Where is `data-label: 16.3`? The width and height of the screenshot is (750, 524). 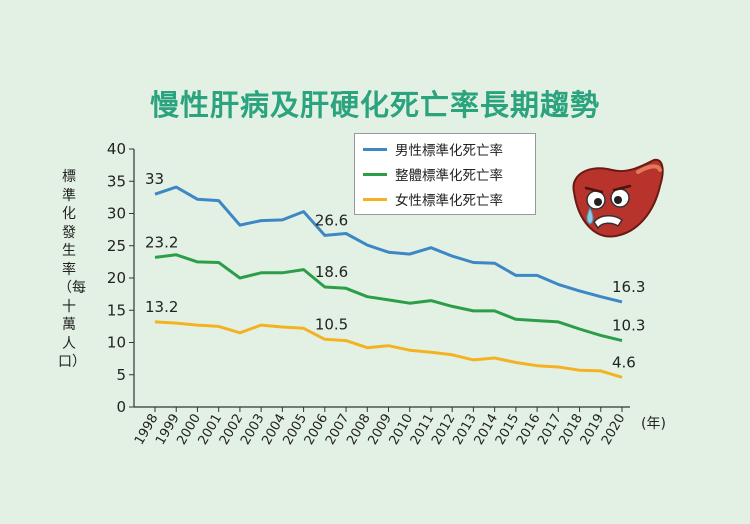 data-label: 16.3 is located at coordinates (628, 287).